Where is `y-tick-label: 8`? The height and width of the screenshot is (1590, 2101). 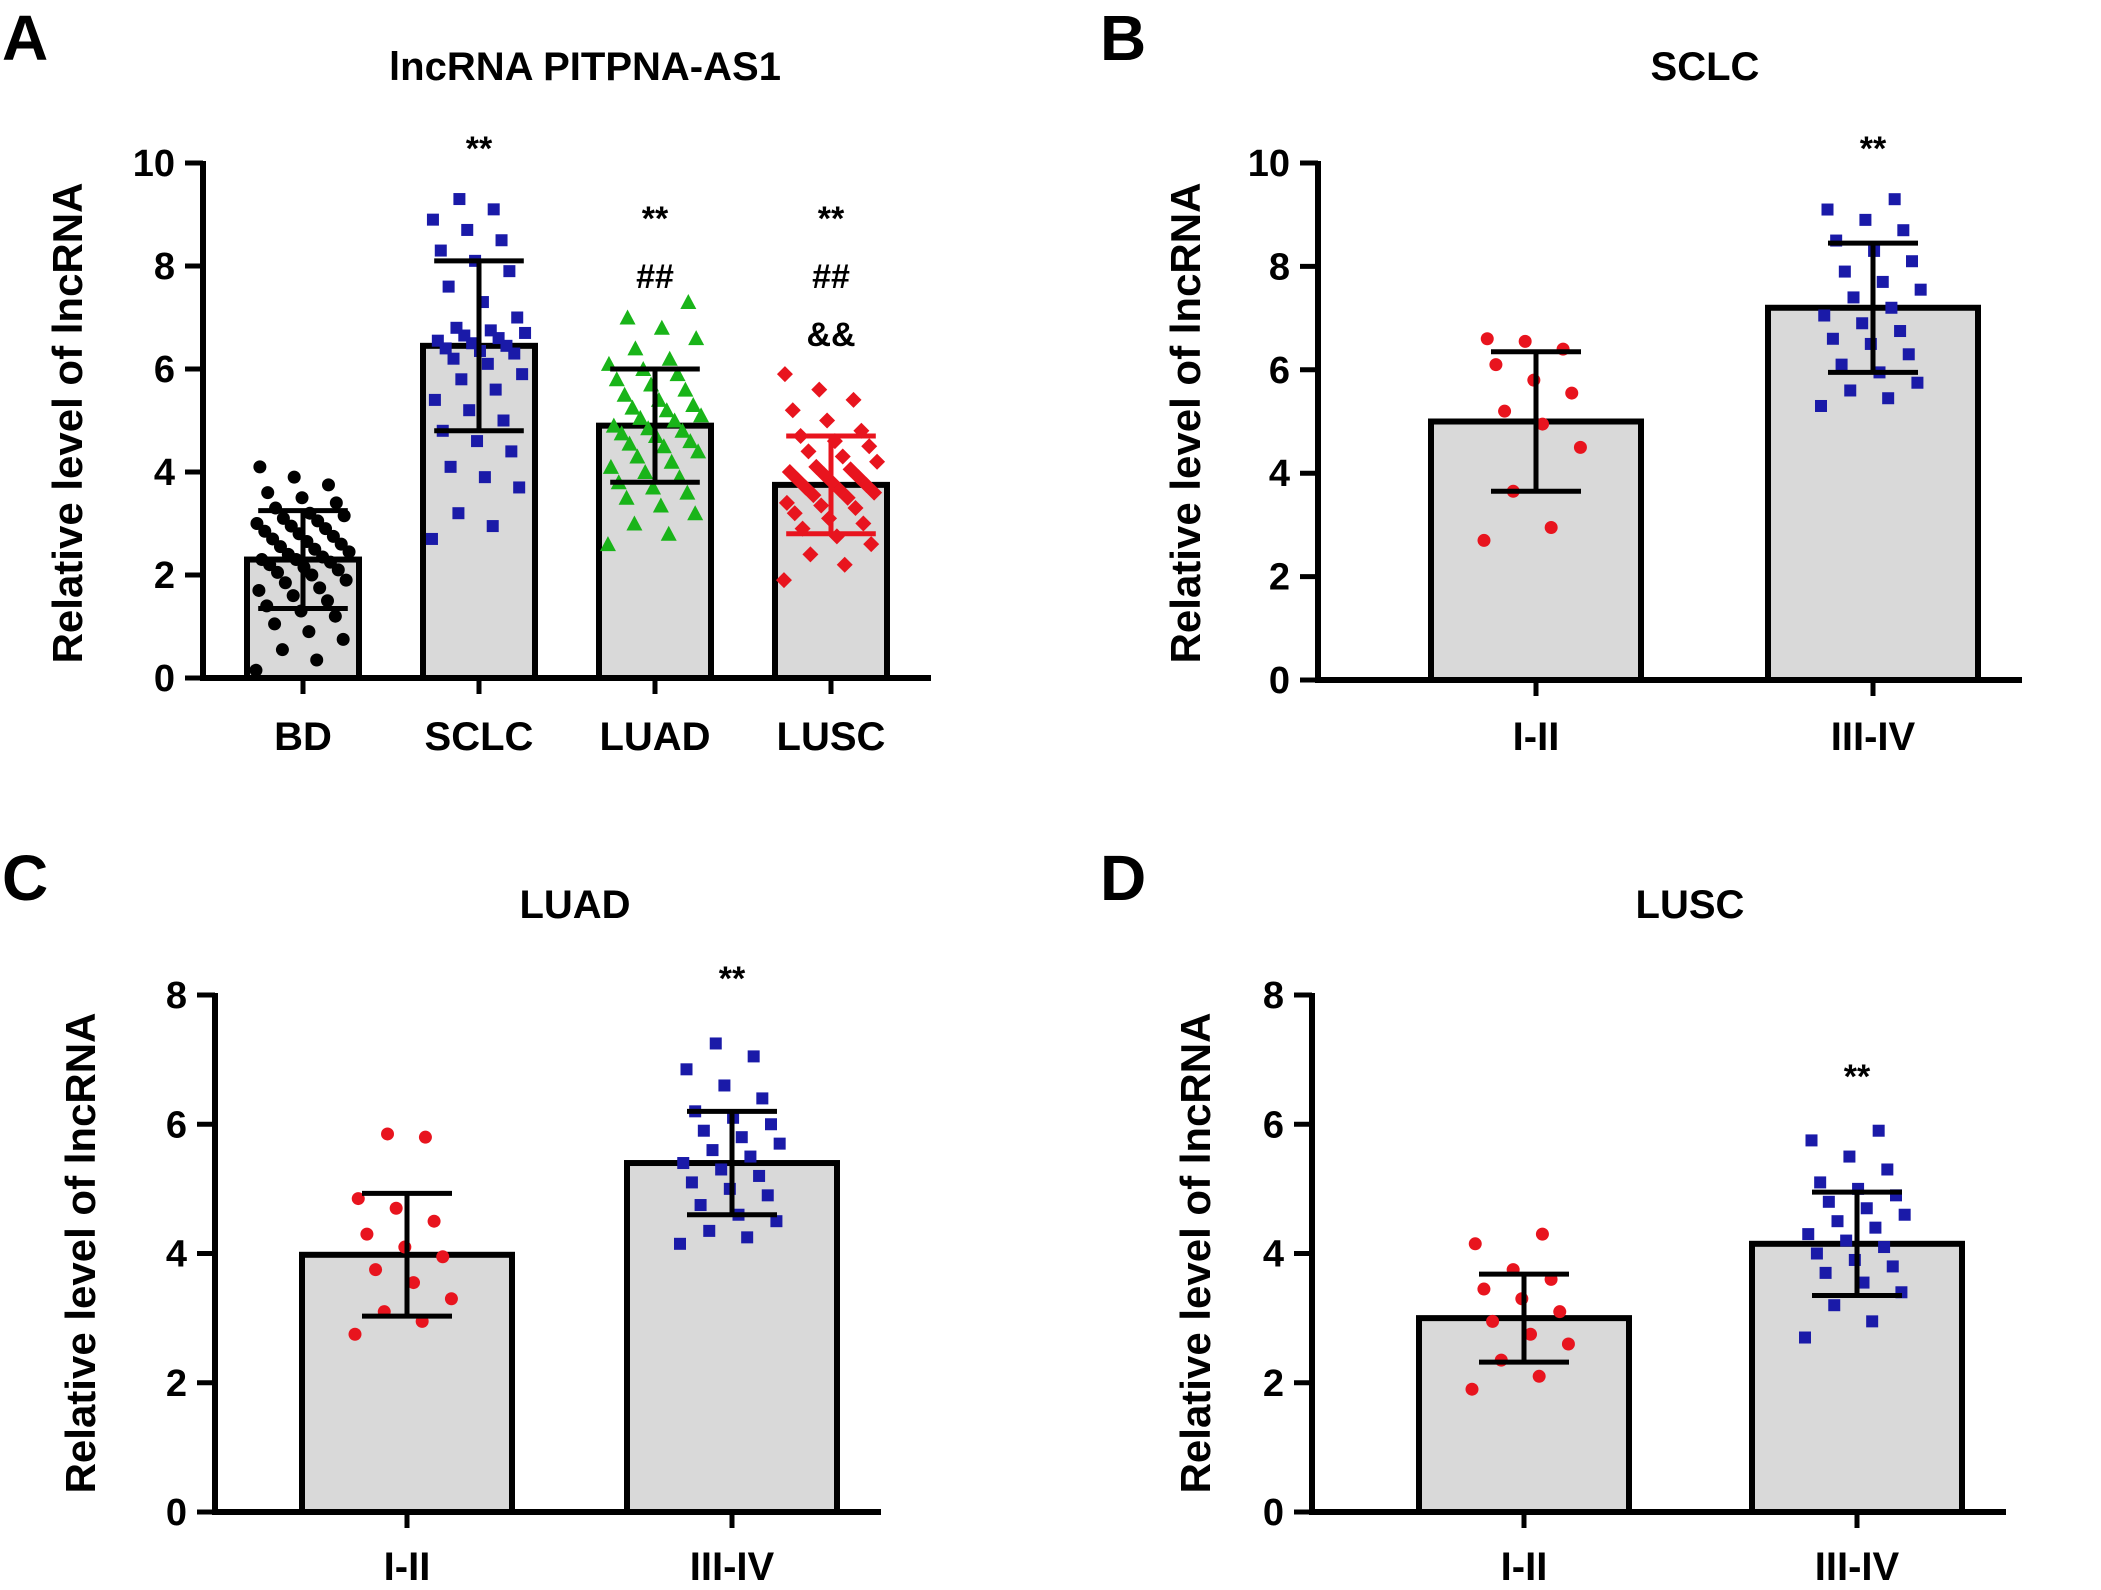 y-tick-label: 8 is located at coordinates (164, 267).